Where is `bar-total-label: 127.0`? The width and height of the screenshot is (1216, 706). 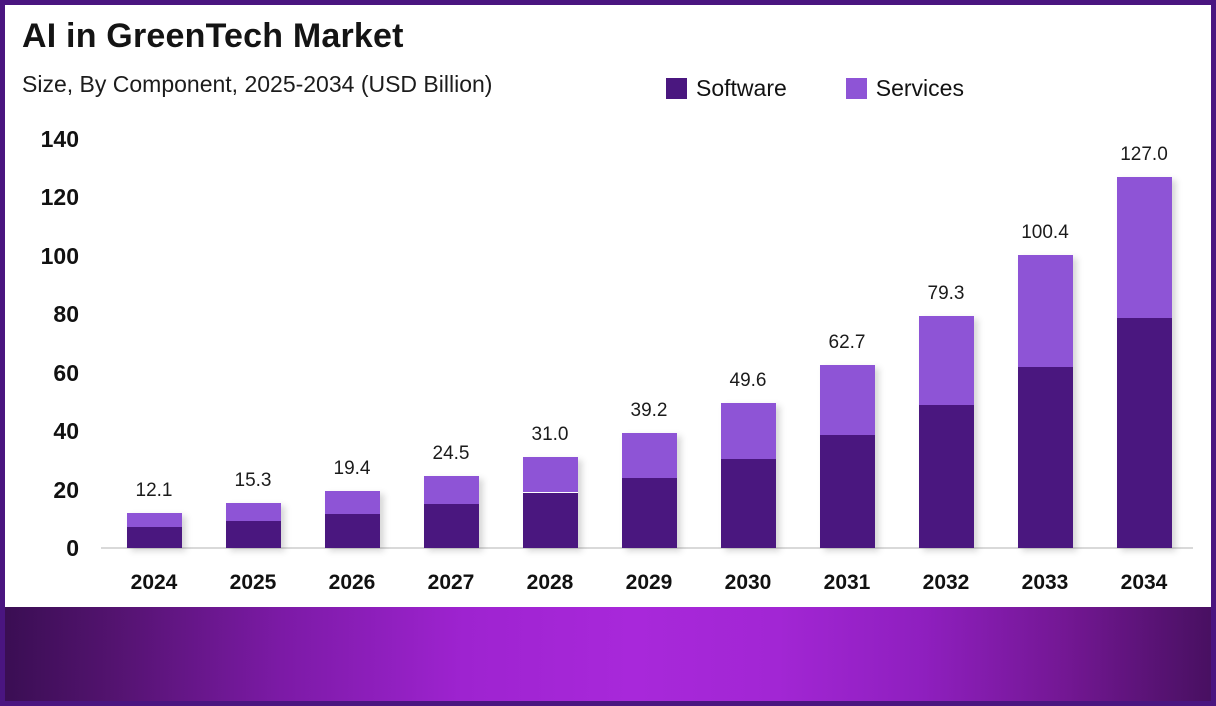
bar-total-label: 127.0 is located at coordinates (1144, 155).